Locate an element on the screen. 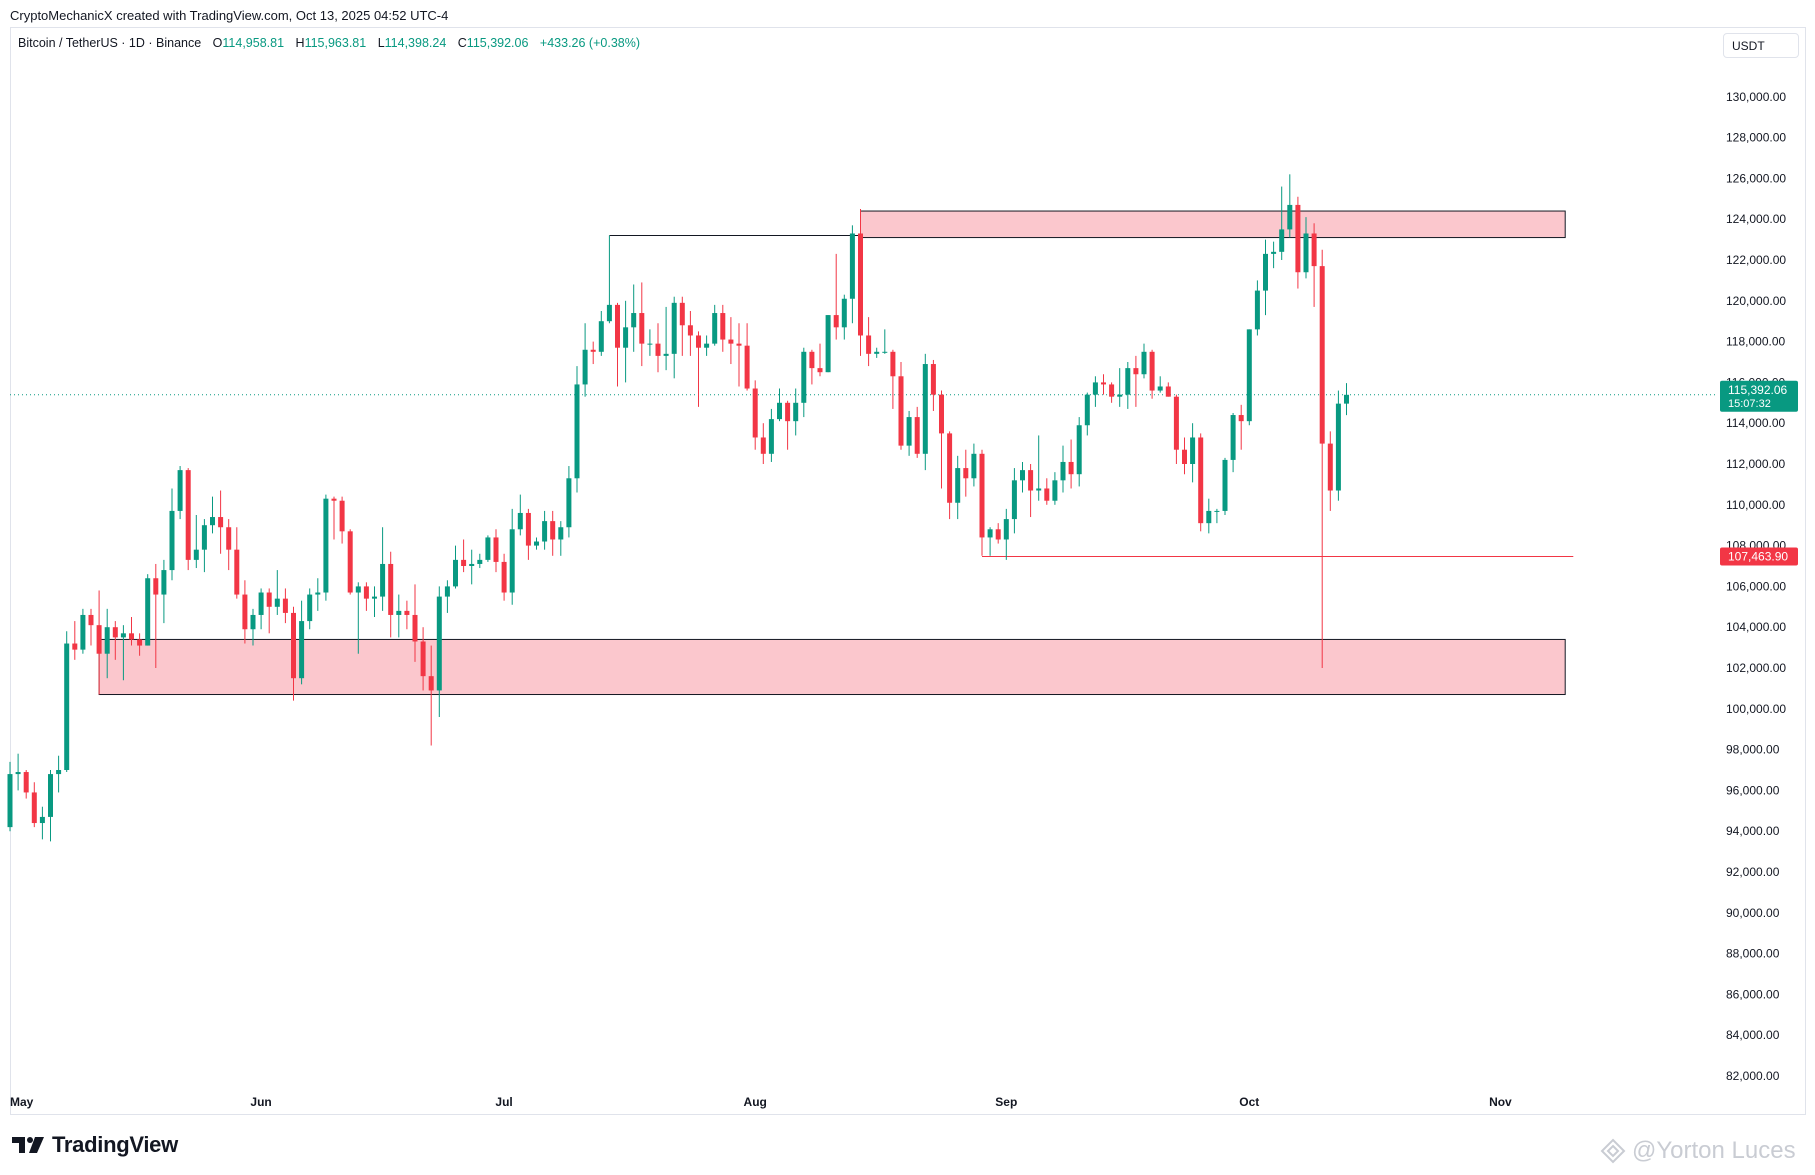 The image size is (1815, 1175). close-value: 115,392.06 is located at coordinates (497, 43).